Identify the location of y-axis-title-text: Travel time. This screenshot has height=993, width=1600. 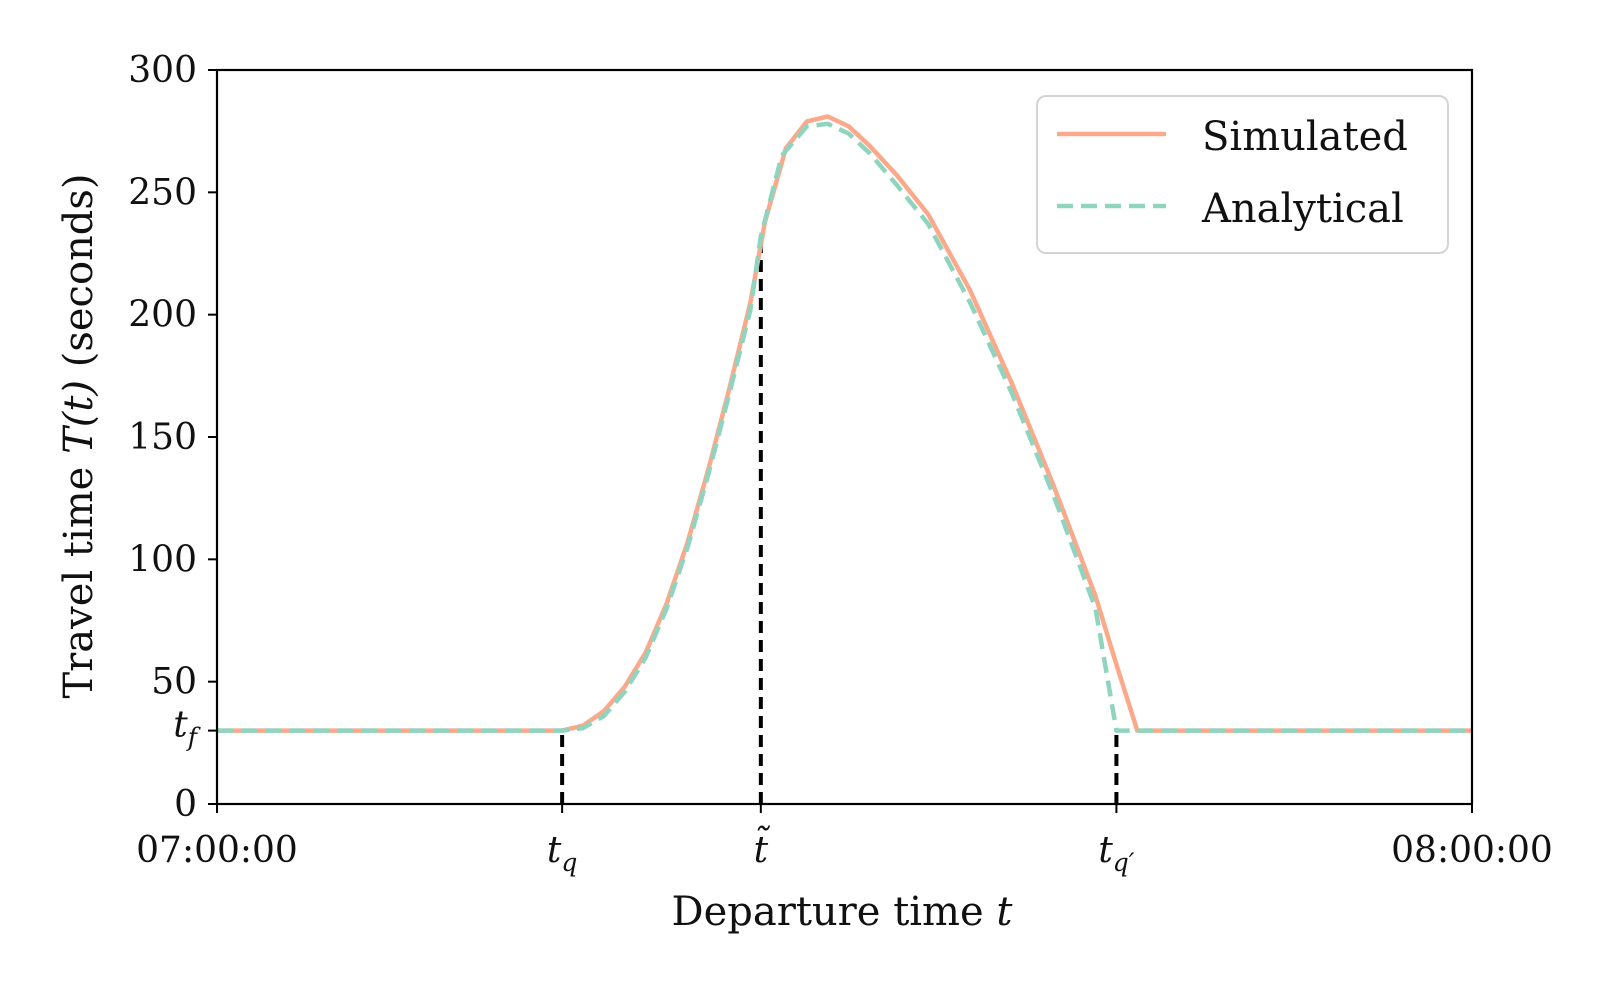
(79, 583).